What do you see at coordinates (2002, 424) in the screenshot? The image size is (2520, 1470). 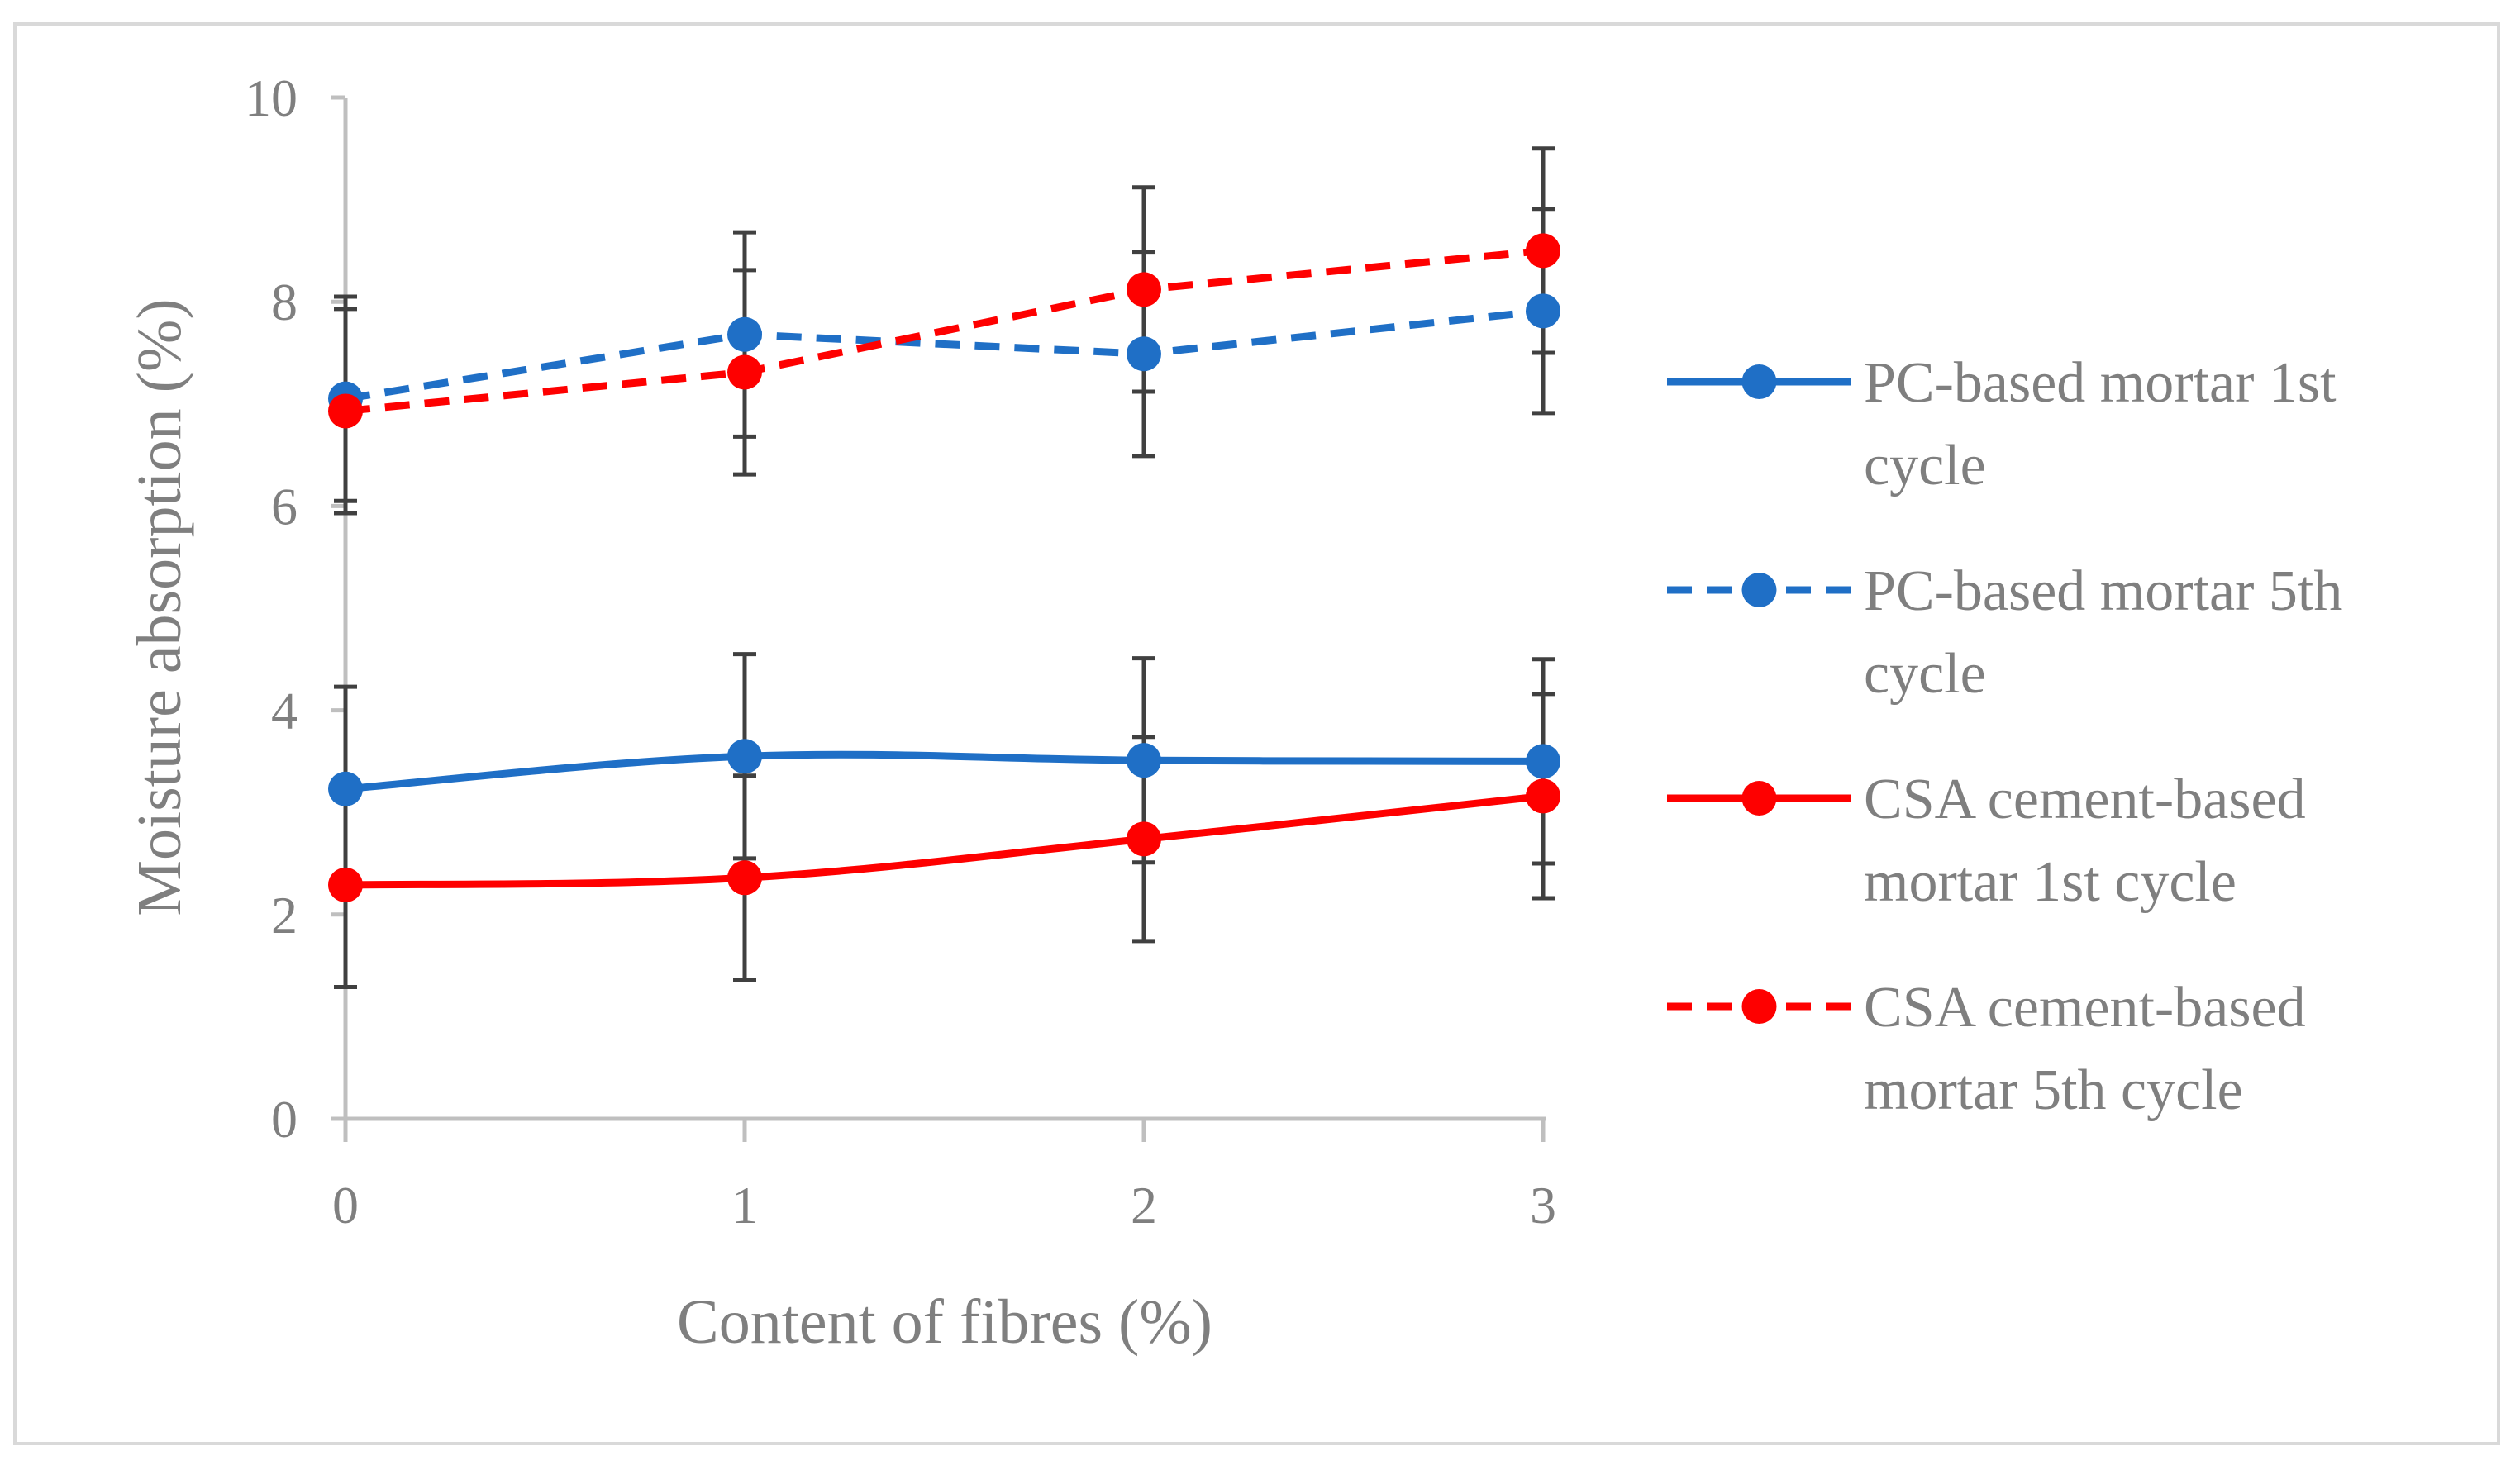 I see `legend-entry: PC-based mortar 1st cycle` at bounding box center [2002, 424].